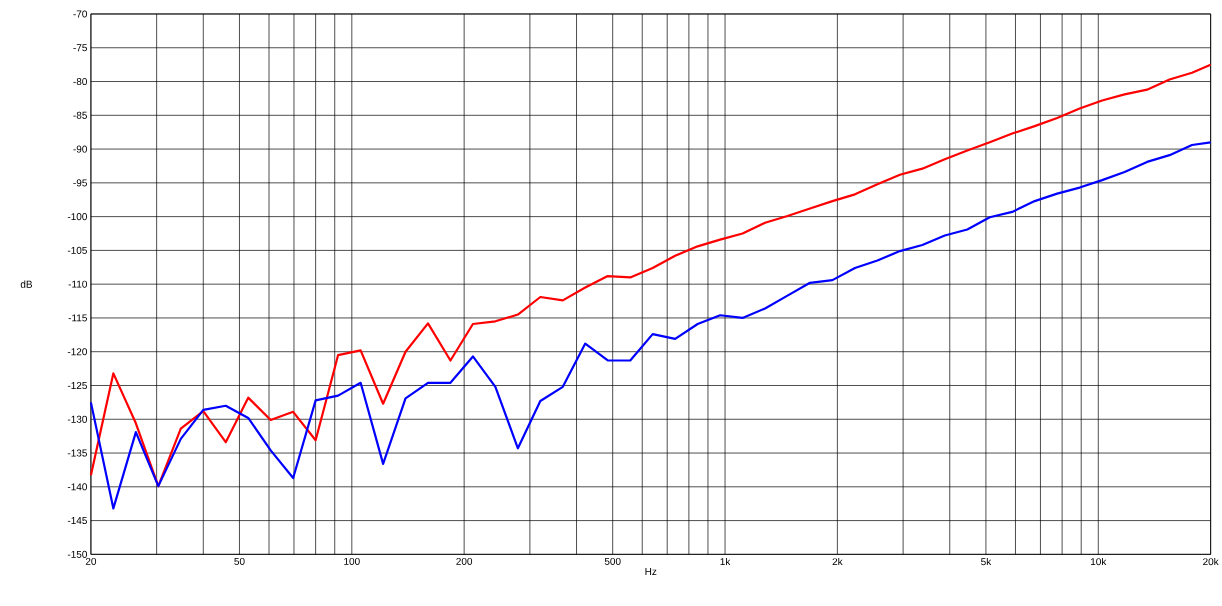 The height and width of the screenshot is (606, 1222). I want to click on y-tick-label: -75, so click(80, 48).